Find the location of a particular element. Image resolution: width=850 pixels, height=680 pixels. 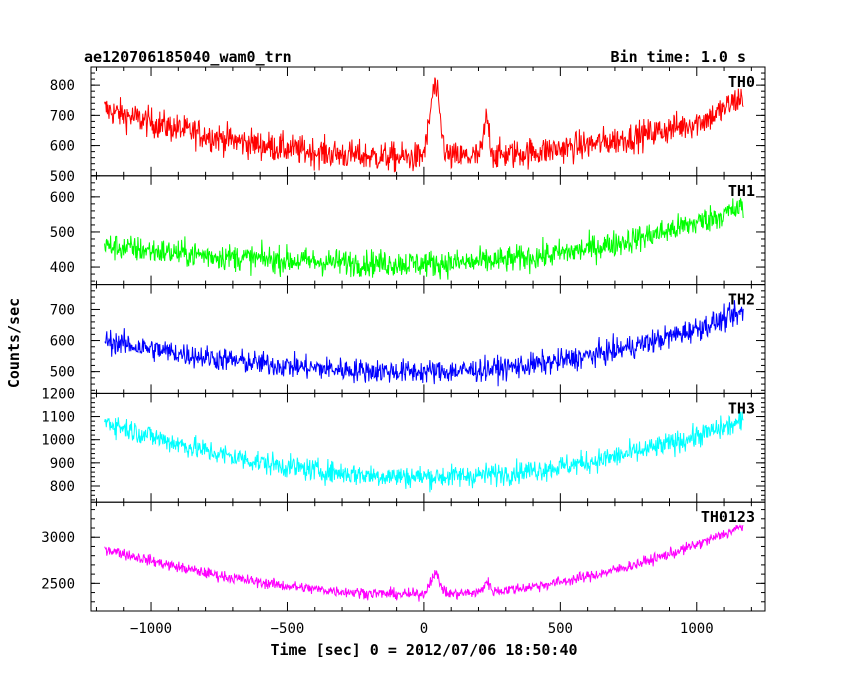

panel-th3: 800 900 1000 1100 1200 TH3 is located at coordinates (403, 444).